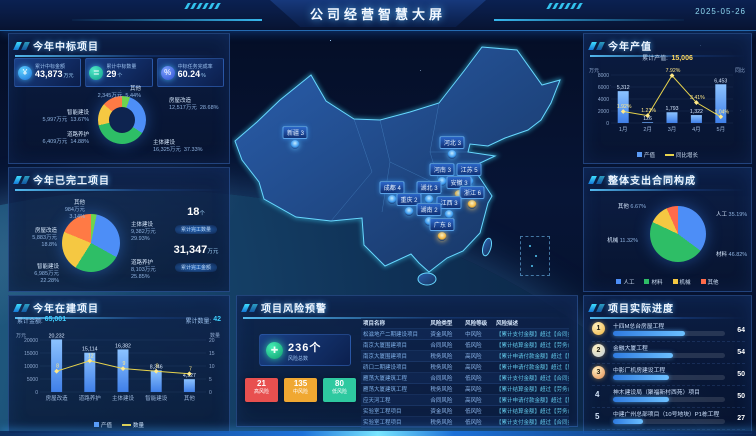 Image resolution: width=756 pixels, height=436 pixels. What do you see at coordinates (74, 210) in the screenshot?
I see `slice-label: 其他 984万元 3.14%` at bounding box center [74, 210].